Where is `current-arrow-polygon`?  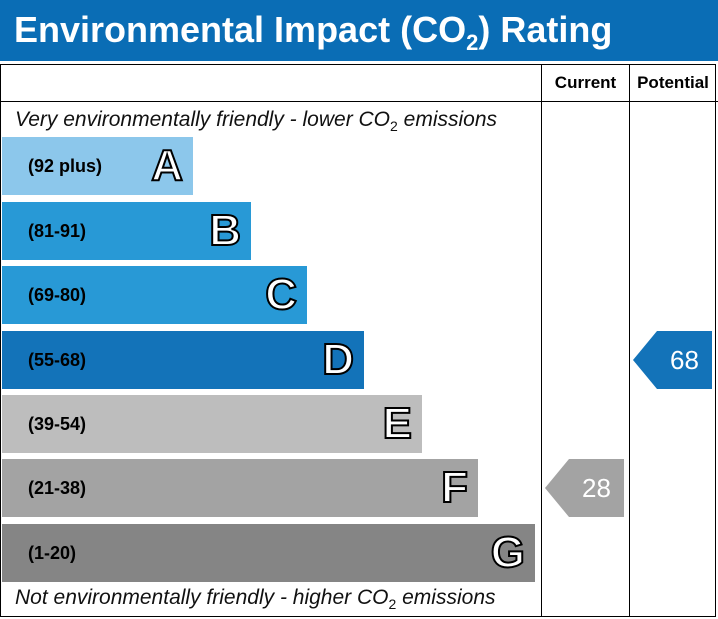
current-arrow-polygon is located at coordinates (584, 488).